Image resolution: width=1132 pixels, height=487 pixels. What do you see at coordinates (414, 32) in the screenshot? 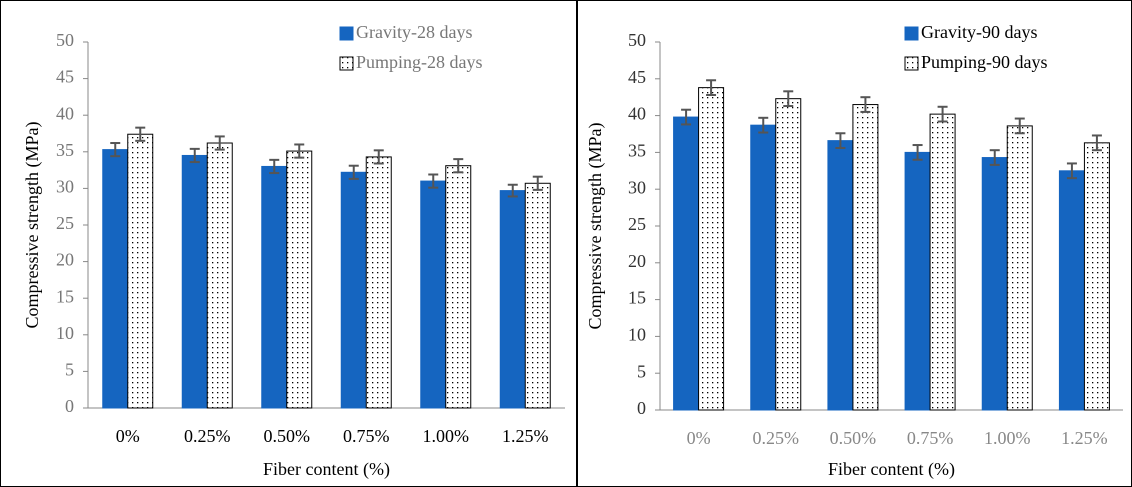
I see `legend-label: Gravity-28 days` at bounding box center [414, 32].